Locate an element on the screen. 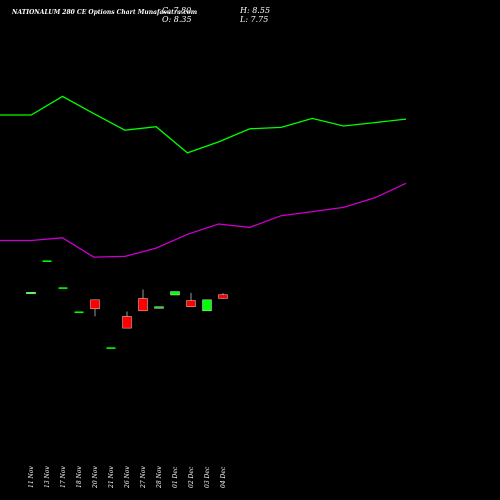 Image resolution: width=500 pixels, height=500 pixels. x-tick-label: 03 Dec is located at coordinates (207, 477).